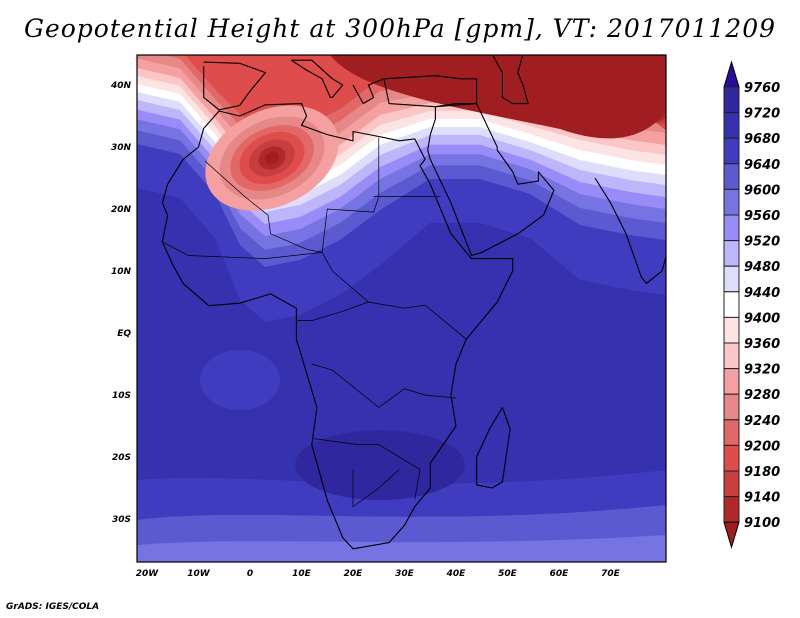  Describe the element at coordinates (762, 114) in the screenshot. I see `colorbar-label: 9720` at that location.